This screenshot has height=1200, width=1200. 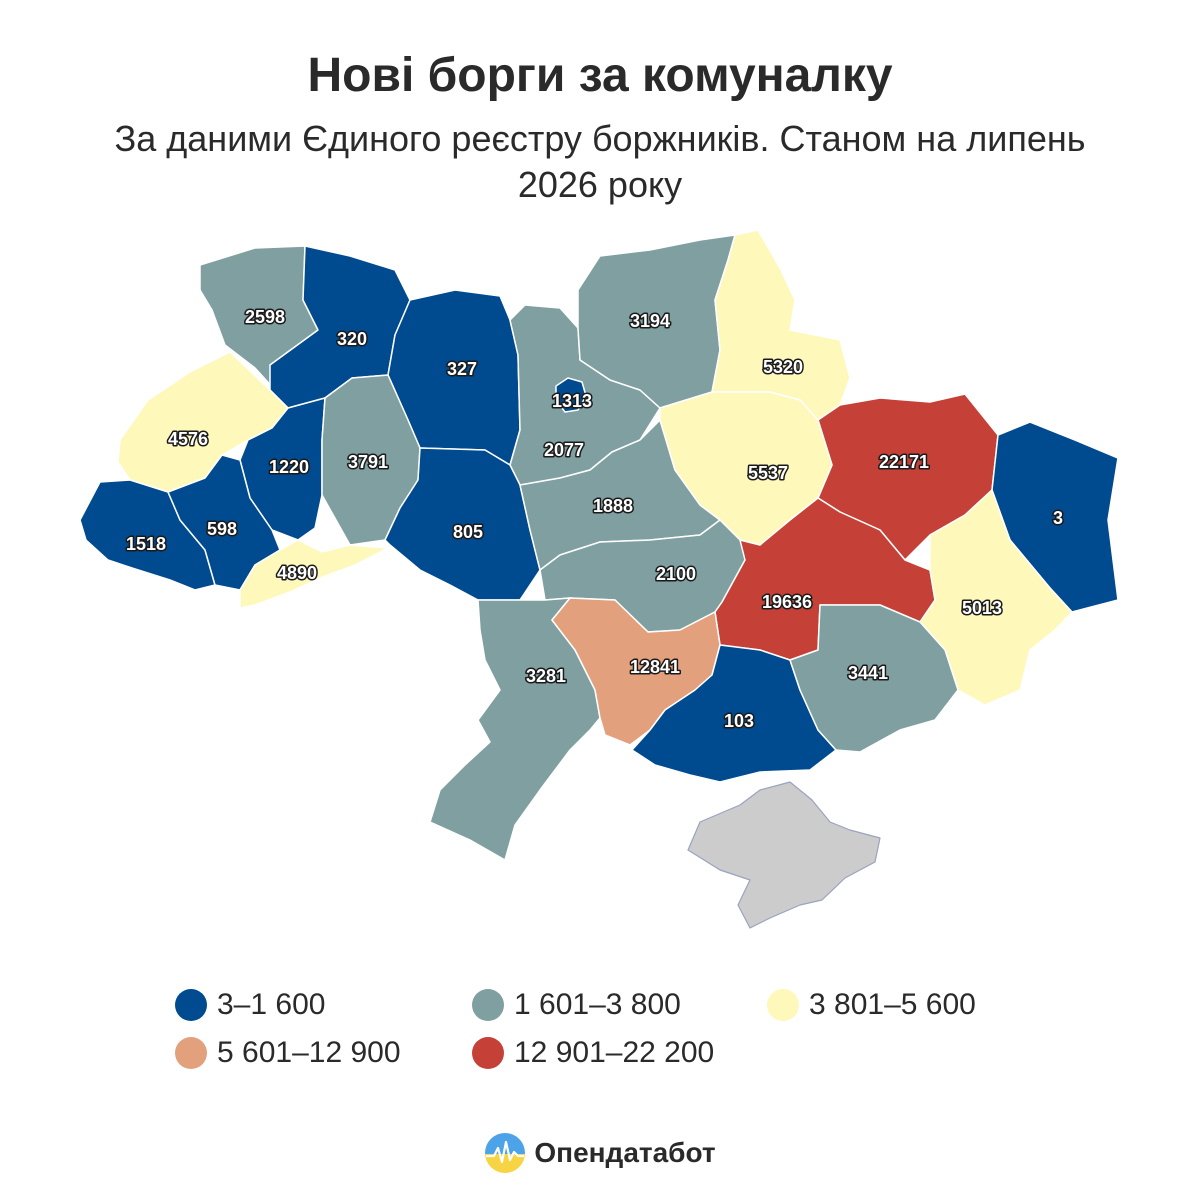 What do you see at coordinates (265, 317) in the screenshot?
I see `label-volyn: 2598` at bounding box center [265, 317].